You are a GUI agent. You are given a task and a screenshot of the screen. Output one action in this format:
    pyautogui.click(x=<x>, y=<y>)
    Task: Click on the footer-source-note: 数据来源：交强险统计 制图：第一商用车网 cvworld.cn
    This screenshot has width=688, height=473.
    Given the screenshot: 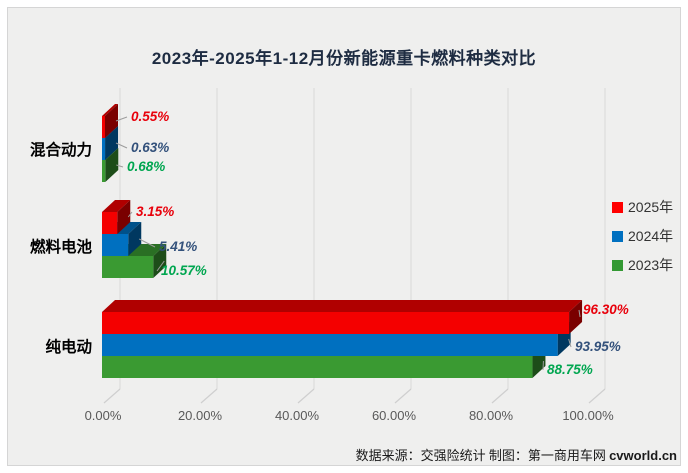 What is the action you would take?
    pyautogui.click(x=516, y=454)
    